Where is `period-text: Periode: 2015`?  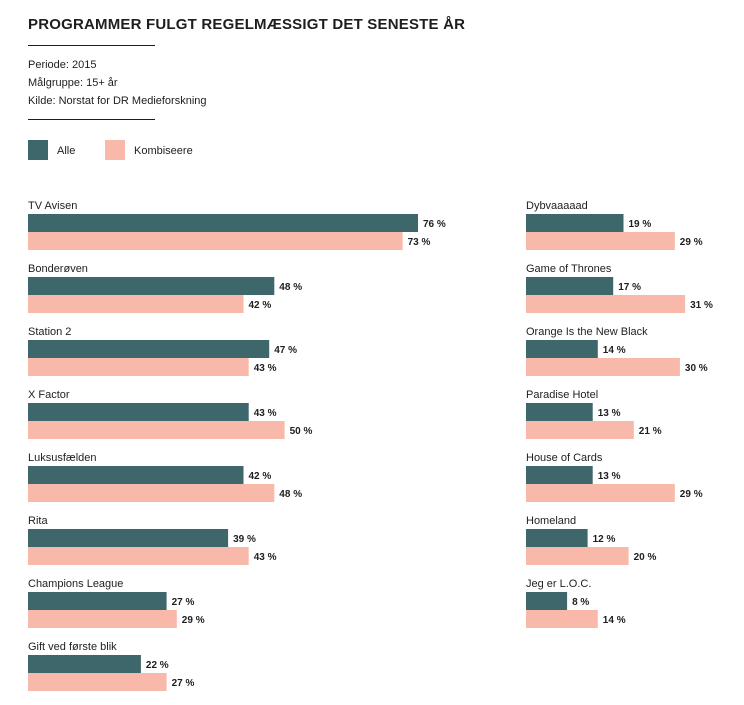 period-text: Periode: 2015 is located at coordinates (62, 65).